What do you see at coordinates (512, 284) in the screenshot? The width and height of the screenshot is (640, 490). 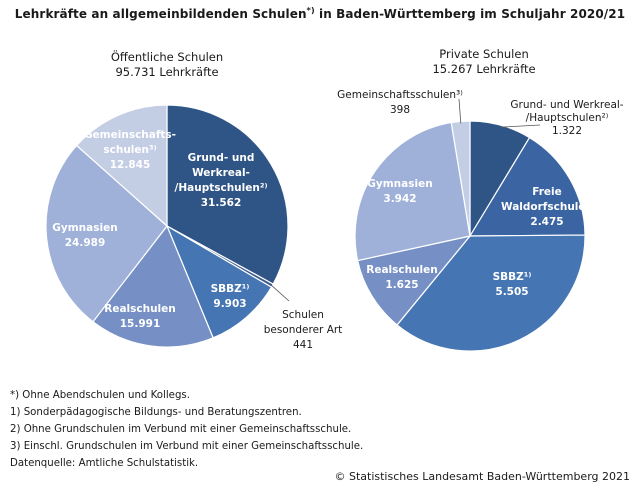 I see `pie2-label-sbbz: SBBZ¹⁾ 5.505` at bounding box center [512, 284].